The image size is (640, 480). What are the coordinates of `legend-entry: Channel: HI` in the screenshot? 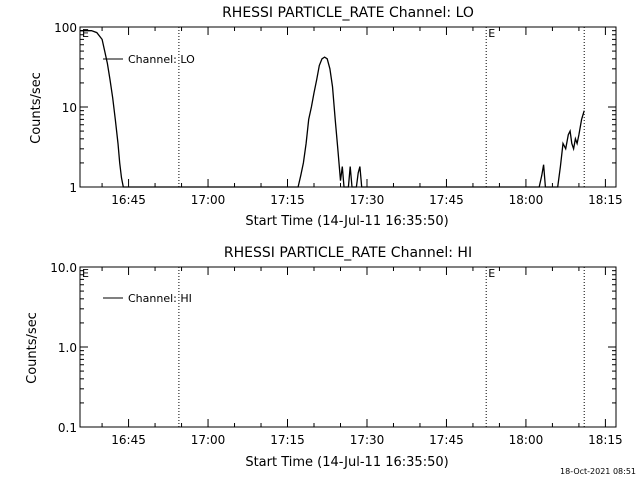 It's located at (160, 298).